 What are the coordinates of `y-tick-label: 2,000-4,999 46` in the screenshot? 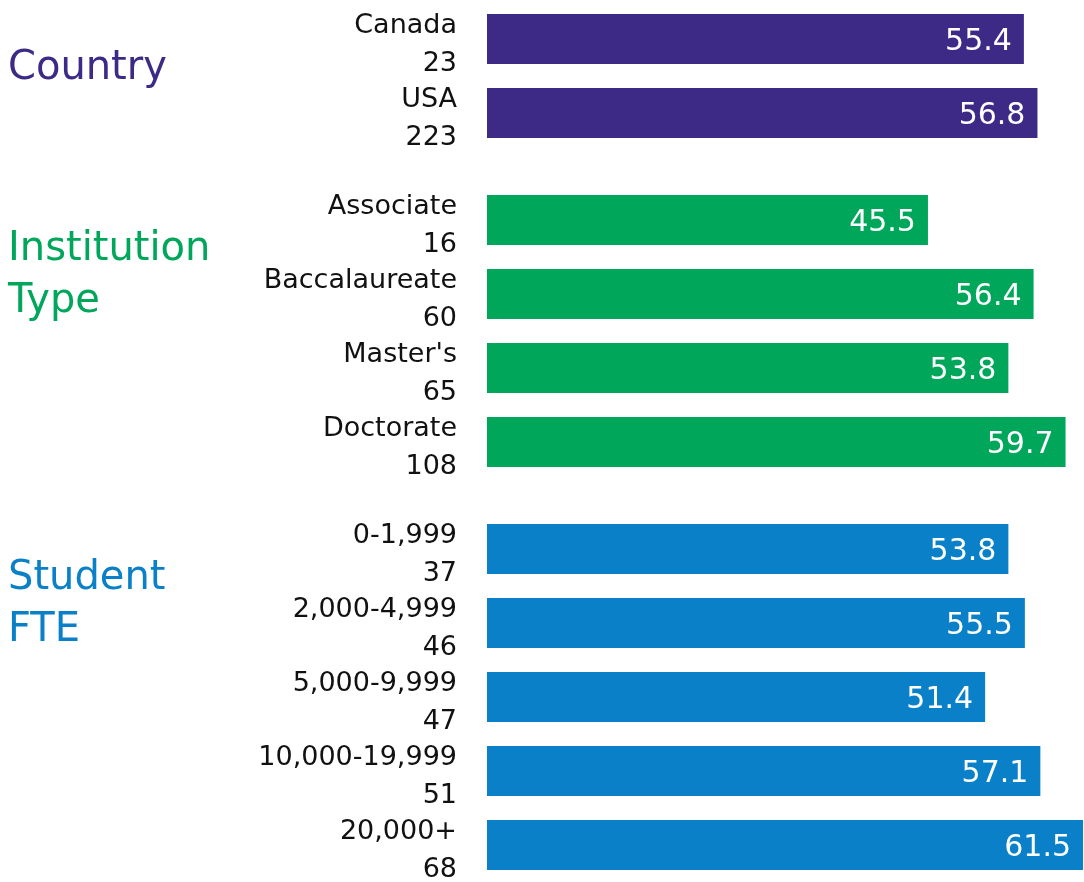 It's located at (374, 626).